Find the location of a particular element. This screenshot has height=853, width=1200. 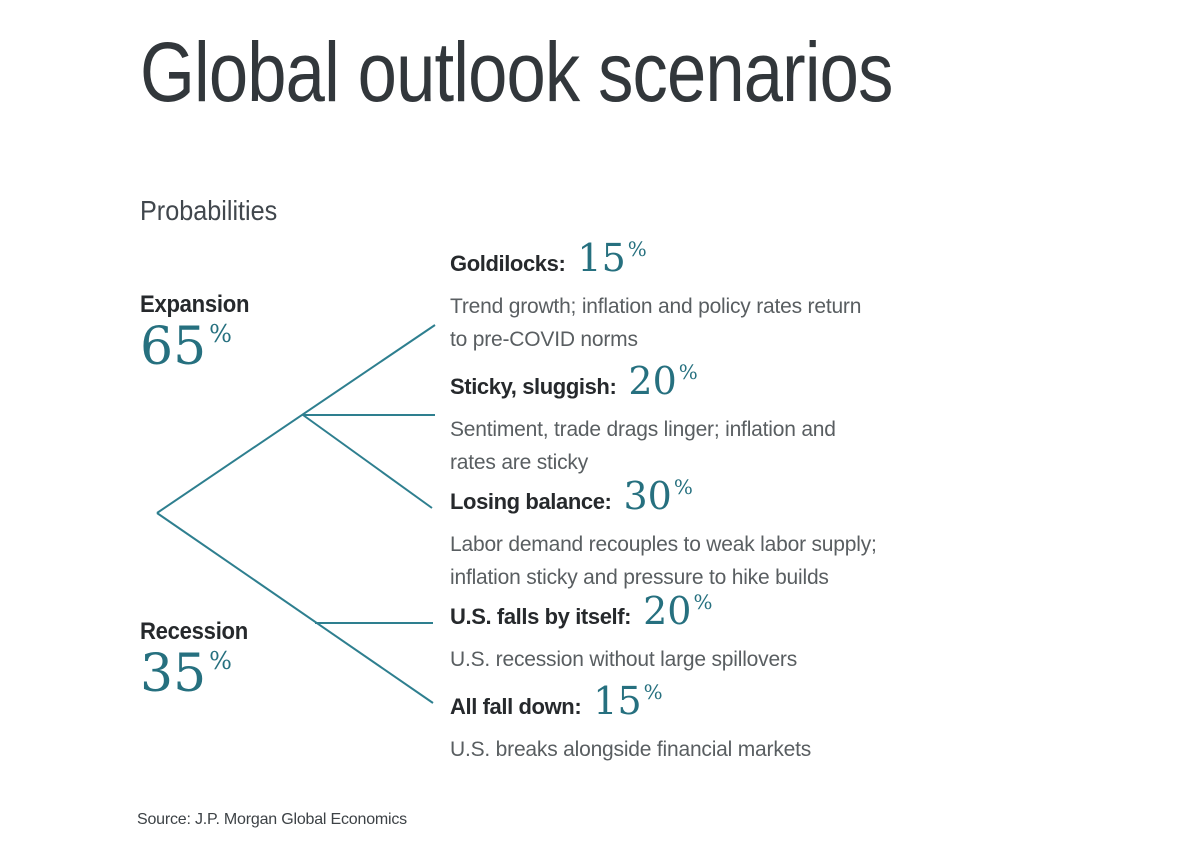

scenario-description: U.S. recession without large spillovers is located at coordinates (623, 659).